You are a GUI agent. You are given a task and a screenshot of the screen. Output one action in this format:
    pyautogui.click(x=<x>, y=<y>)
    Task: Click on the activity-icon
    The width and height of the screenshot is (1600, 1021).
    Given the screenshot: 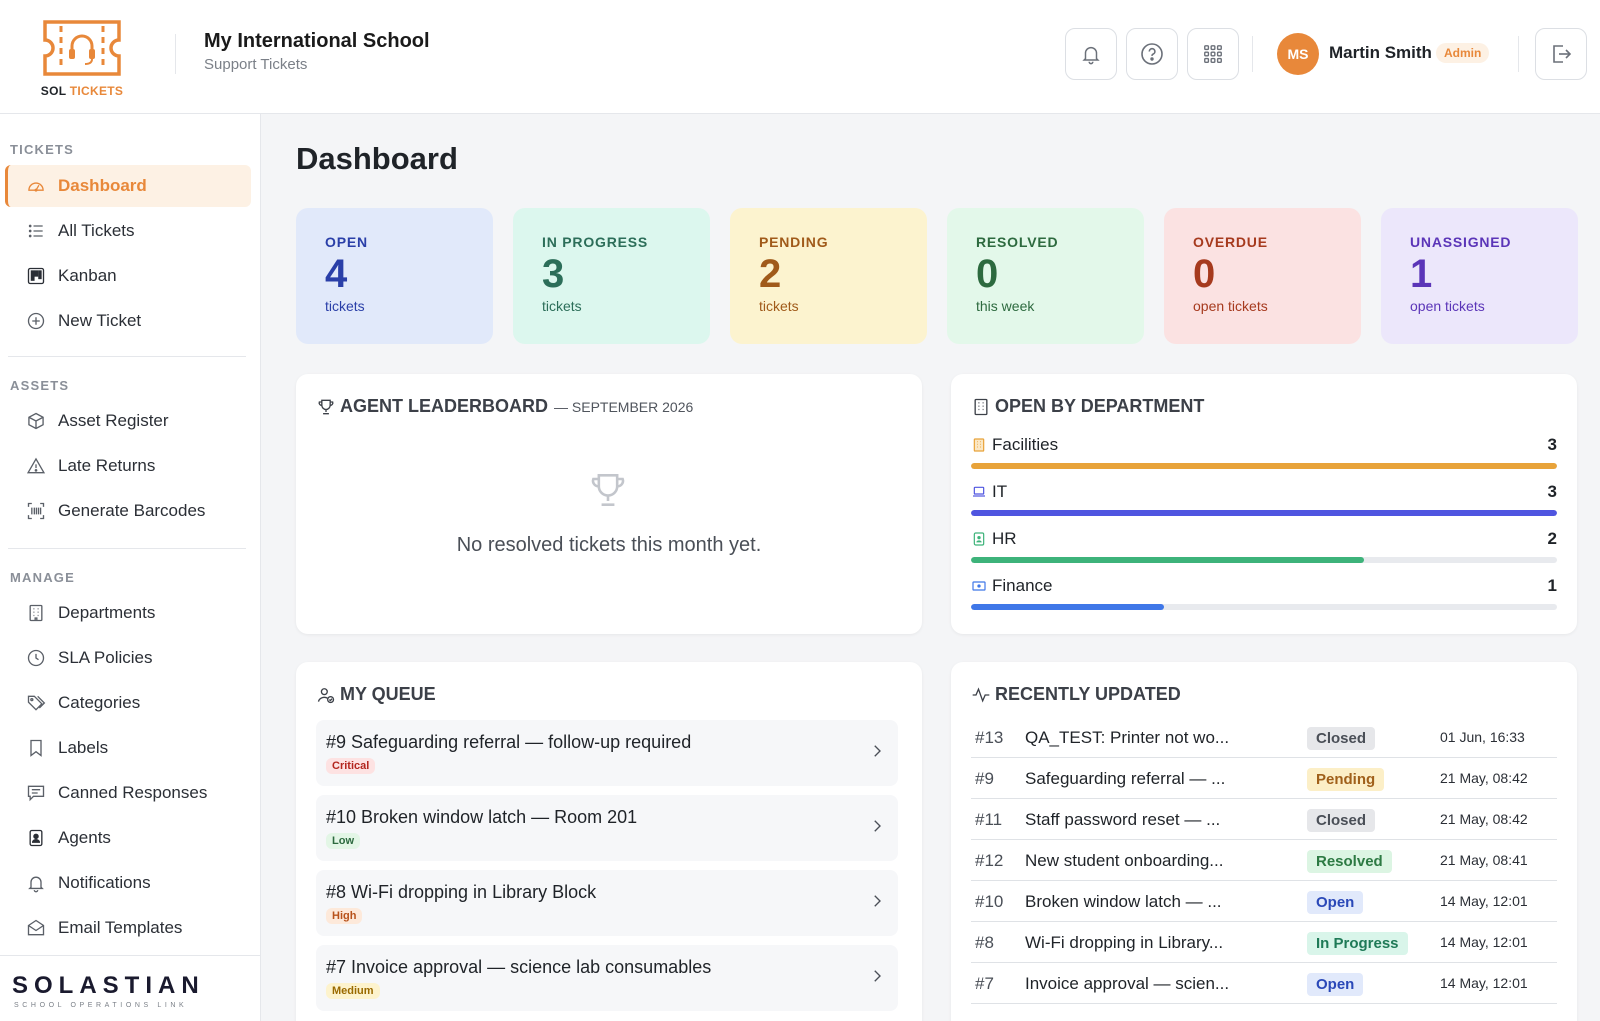 What is the action you would take?
    pyautogui.click(x=981, y=694)
    